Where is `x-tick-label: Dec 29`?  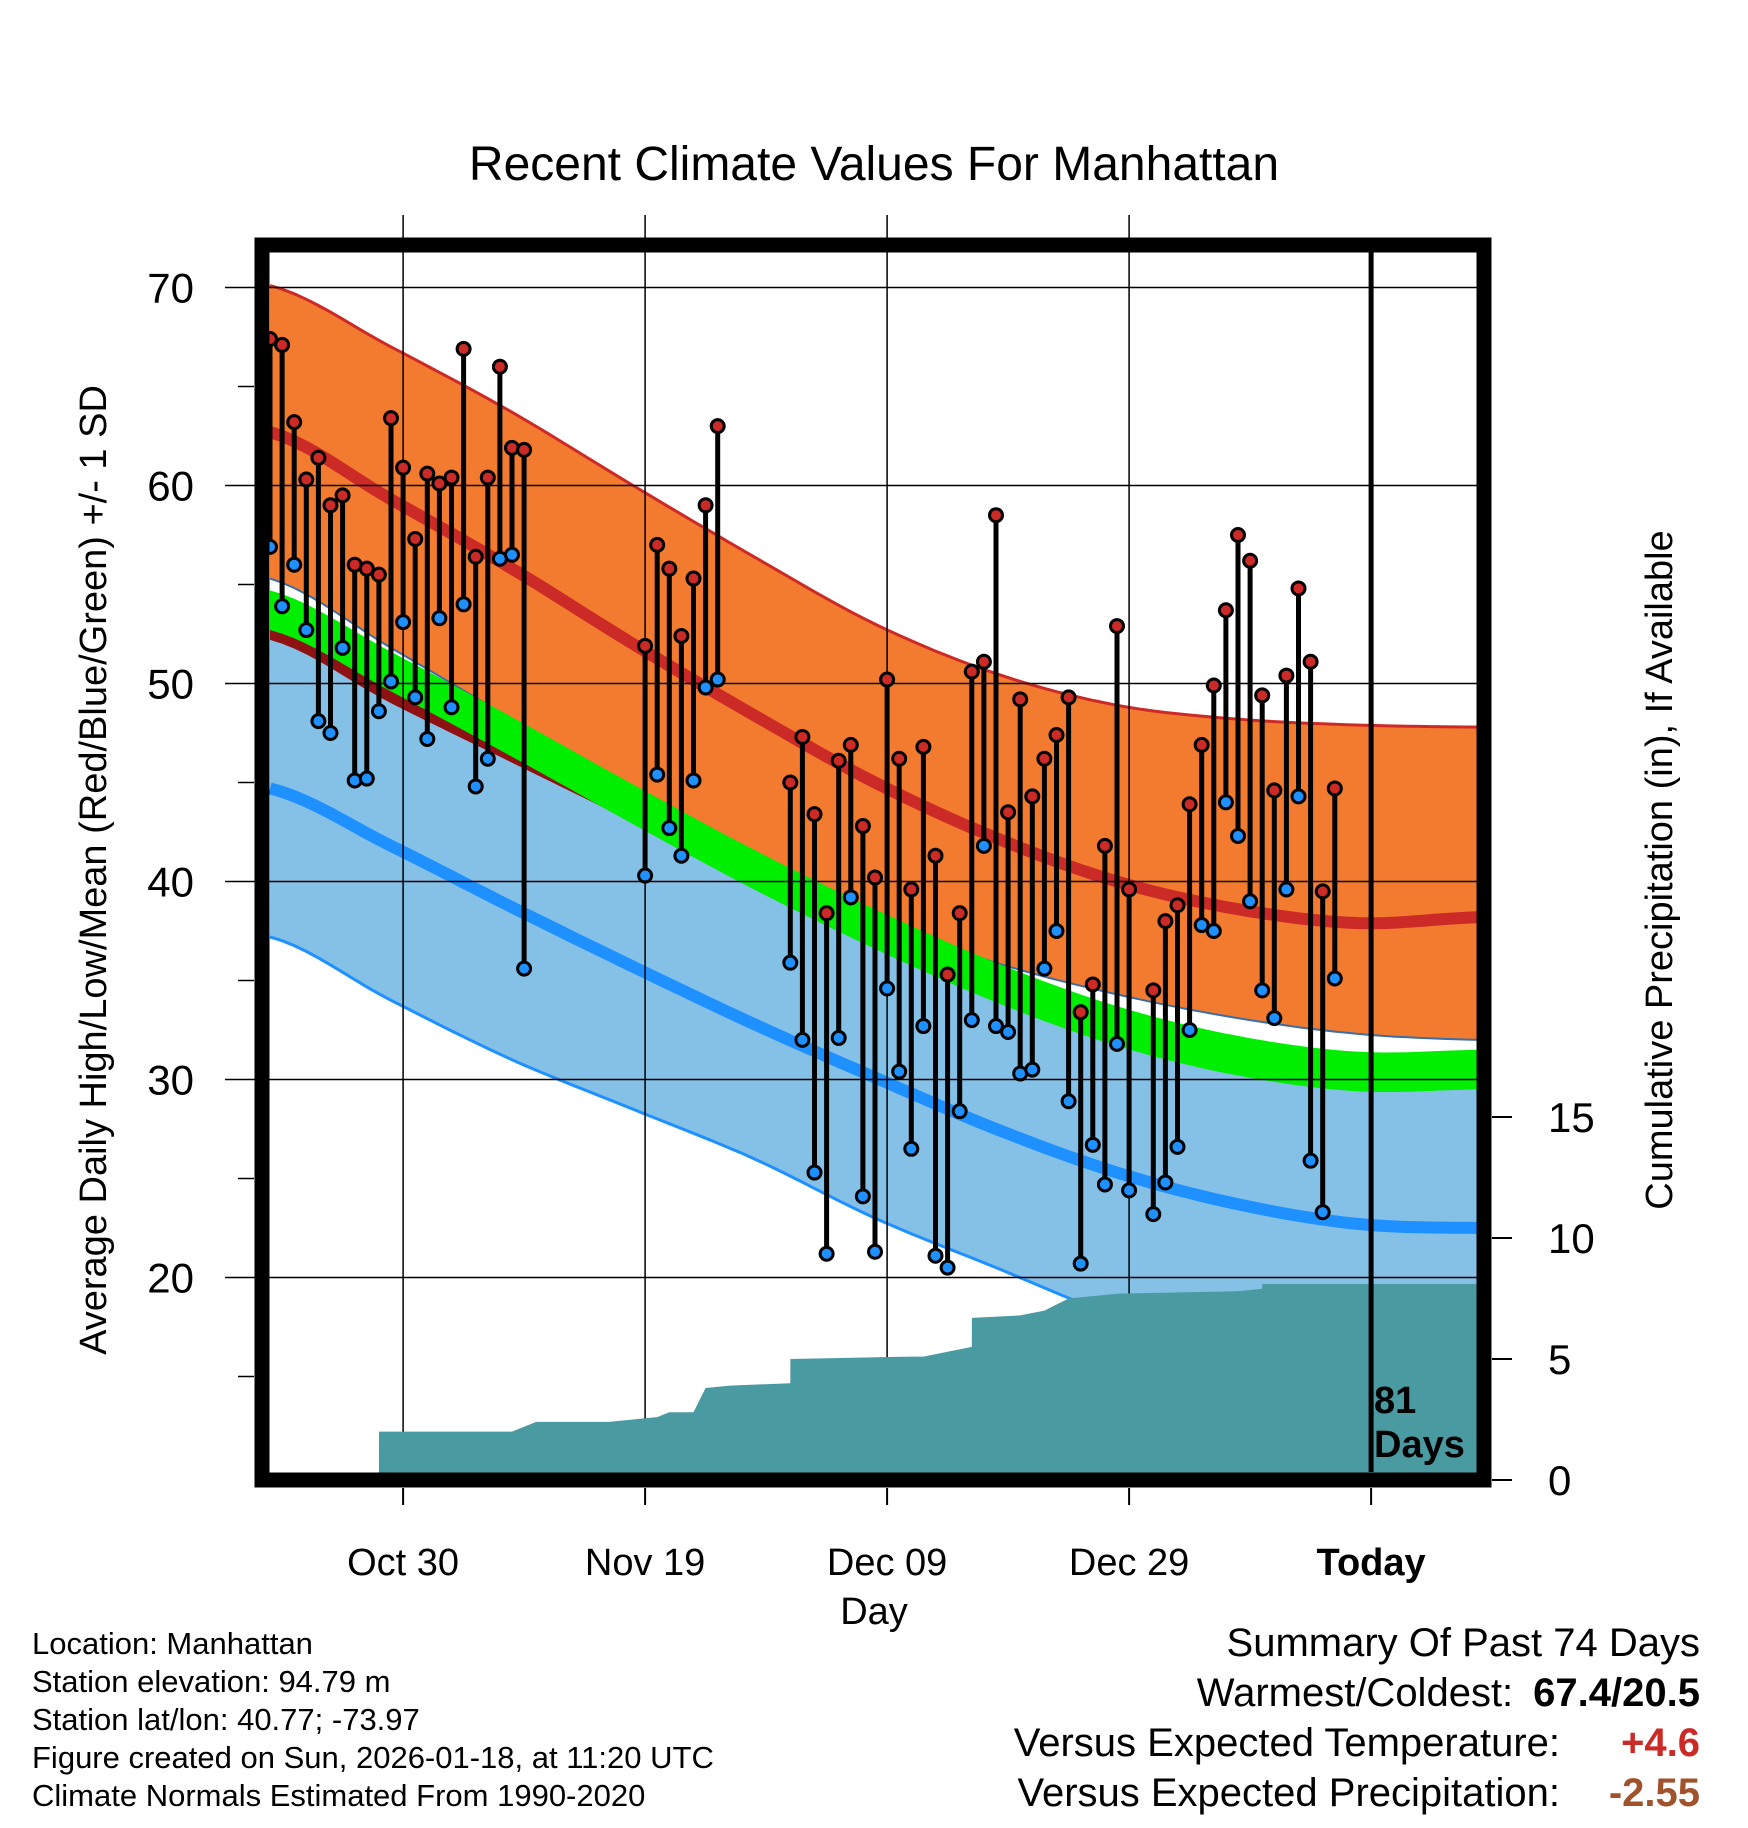 x-tick-label: Dec 29 is located at coordinates (1129, 1563).